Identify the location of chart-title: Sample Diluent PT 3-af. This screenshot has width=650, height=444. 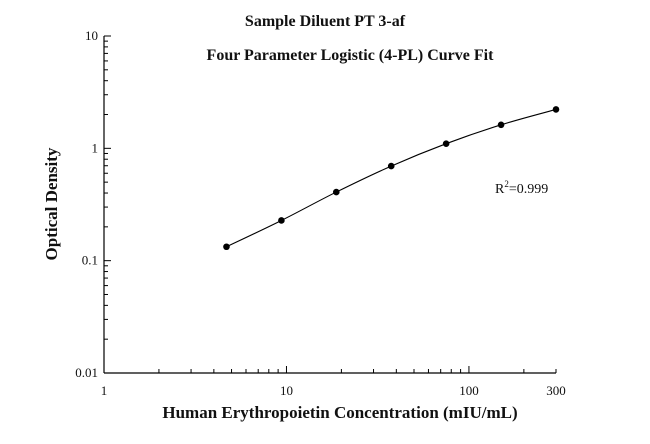
(325, 21).